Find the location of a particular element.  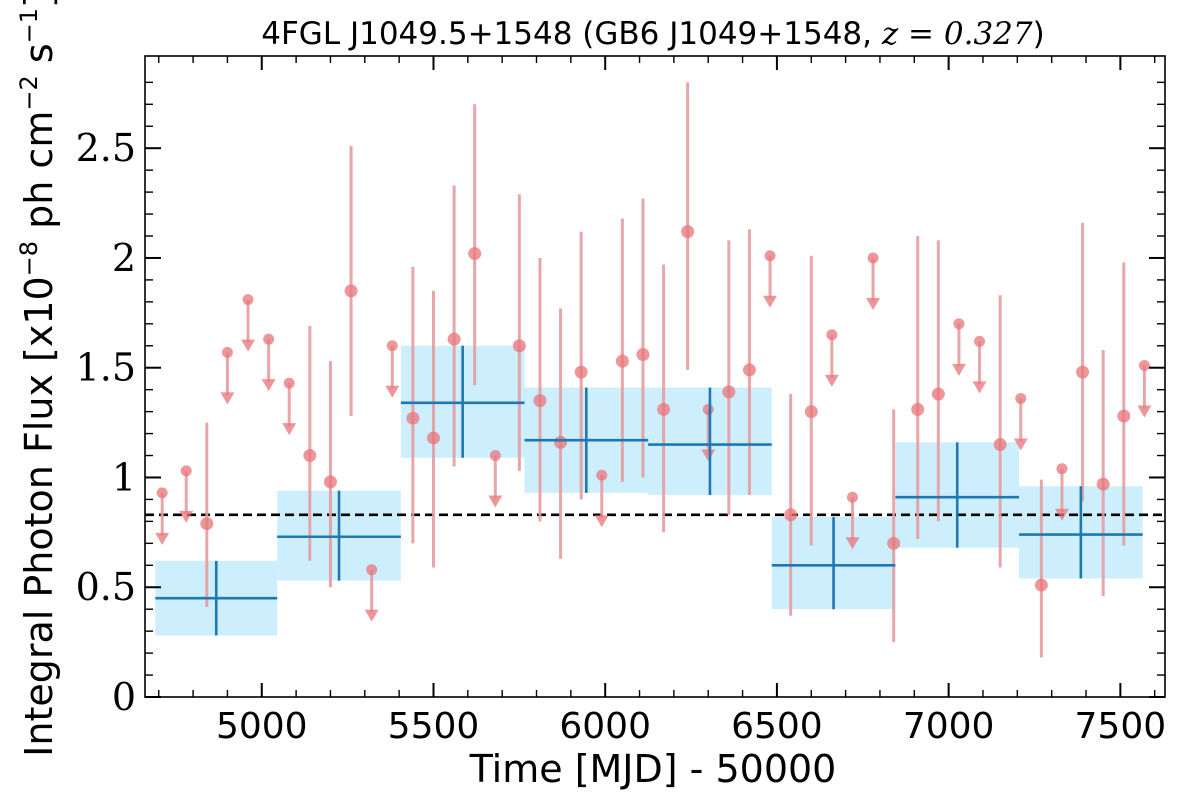

x-tick-label: 5500 is located at coordinates (434, 726).